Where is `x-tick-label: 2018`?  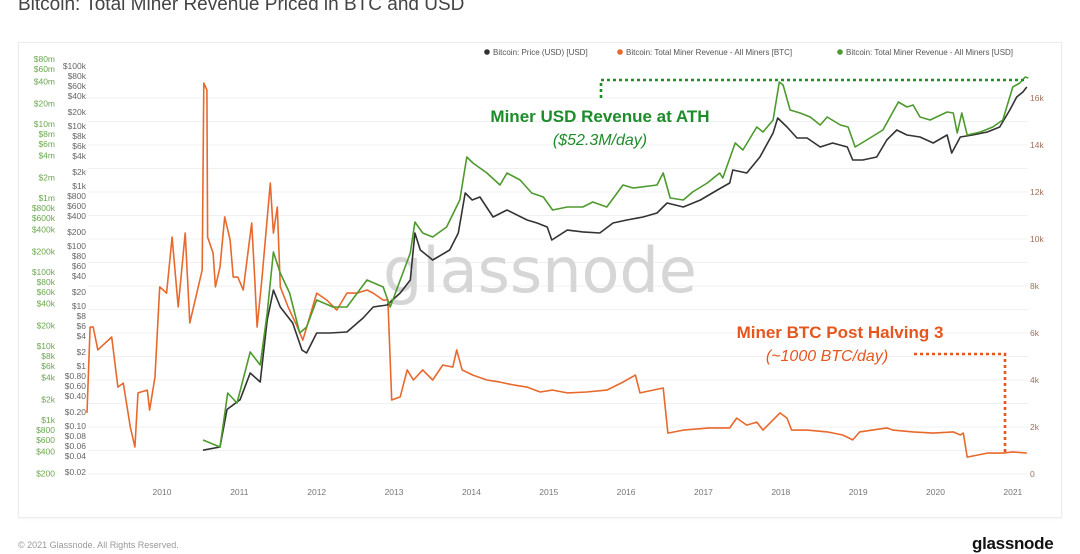 x-tick-label: 2018 is located at coordinates (780, 492).